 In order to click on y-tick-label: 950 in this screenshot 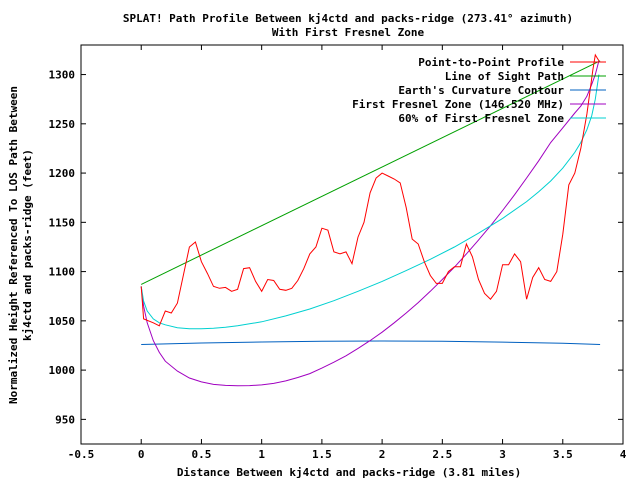, I will do `click(65, 419)`.